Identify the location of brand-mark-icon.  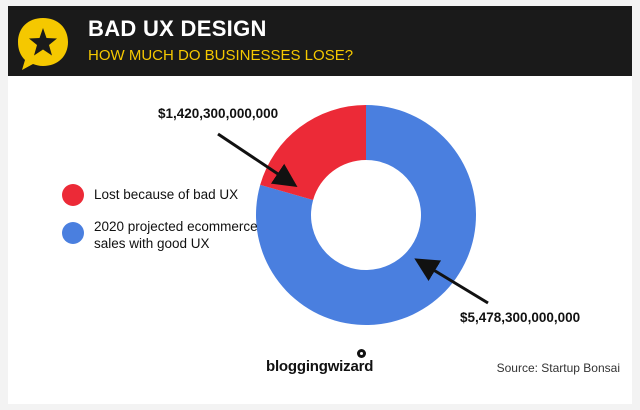
(361, 353).